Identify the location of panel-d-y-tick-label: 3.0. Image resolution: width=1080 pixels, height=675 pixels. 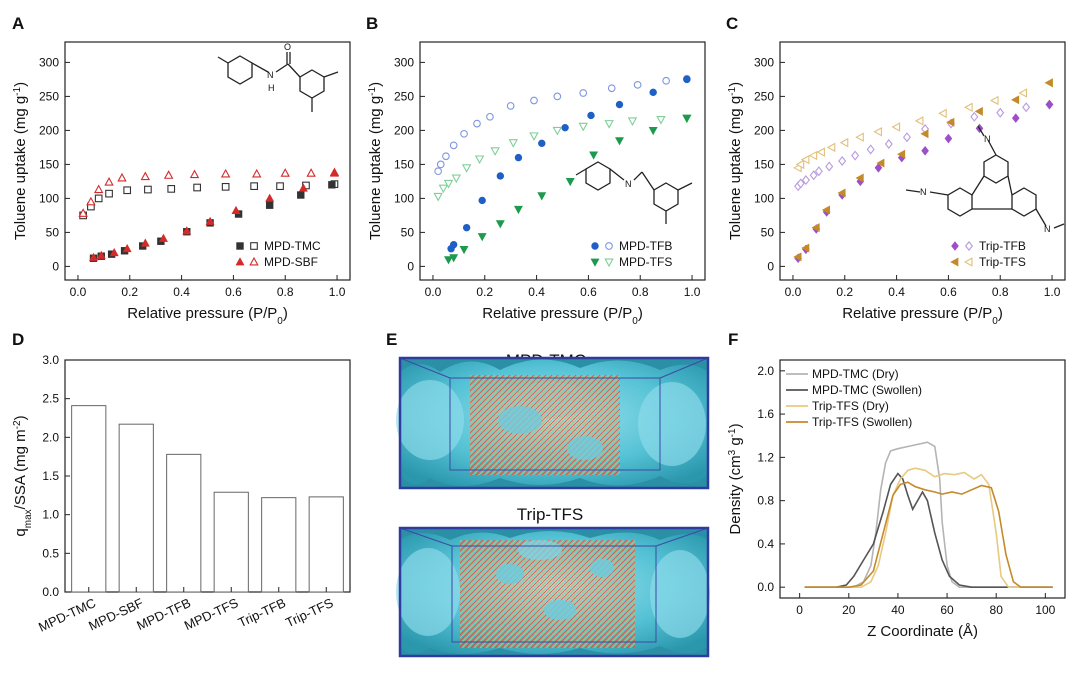
(50, 360).